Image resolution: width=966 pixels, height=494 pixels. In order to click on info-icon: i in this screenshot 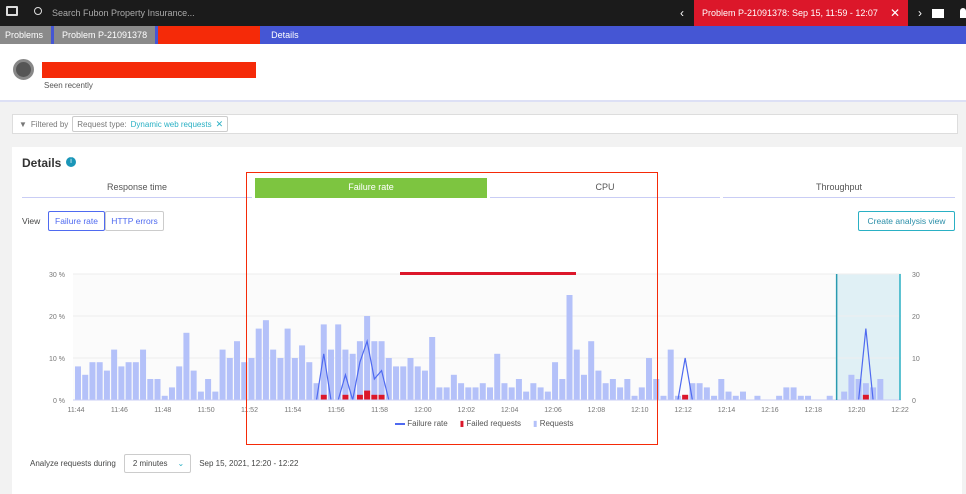, I will do `click(71, 162)`.